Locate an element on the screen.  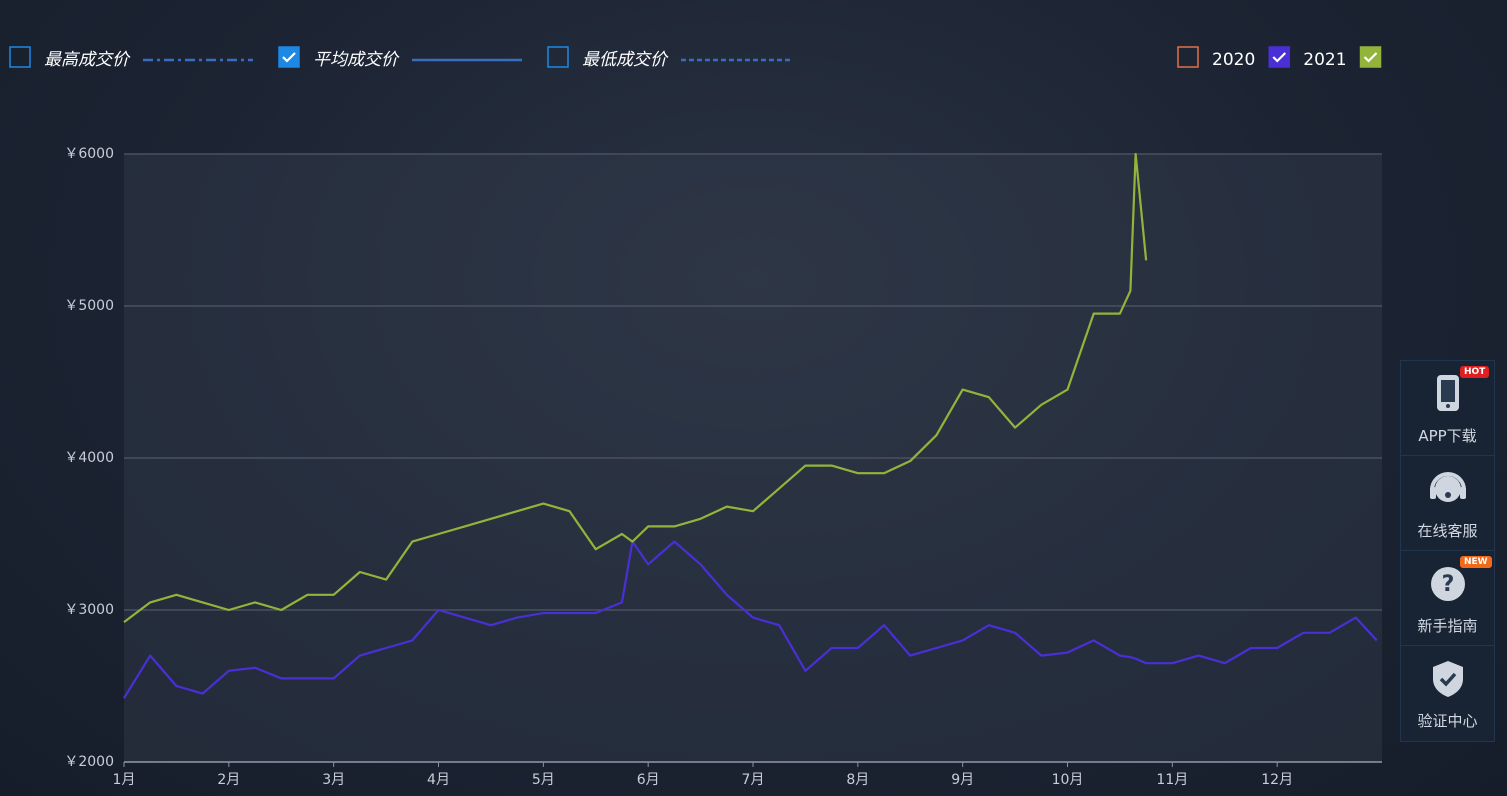
badge: NEW is located at coordinates (1476, 562).